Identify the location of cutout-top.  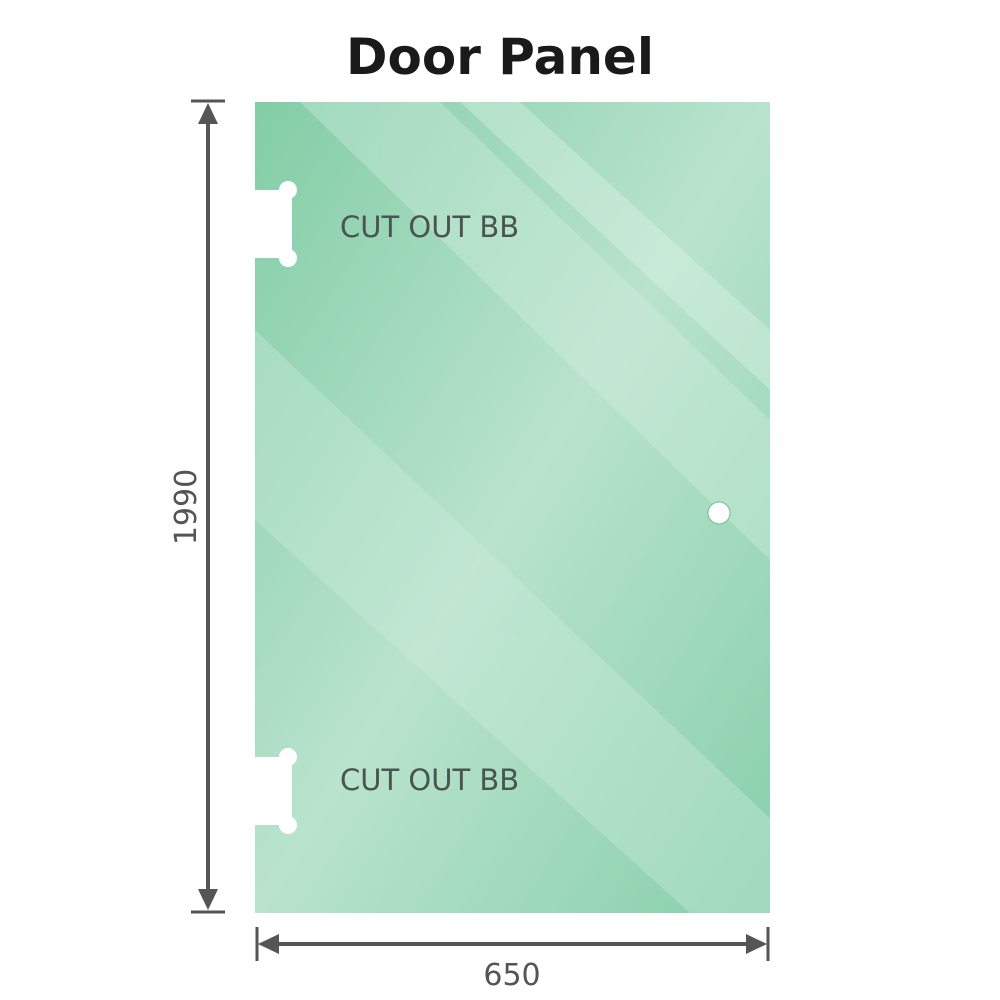
(273, 224).